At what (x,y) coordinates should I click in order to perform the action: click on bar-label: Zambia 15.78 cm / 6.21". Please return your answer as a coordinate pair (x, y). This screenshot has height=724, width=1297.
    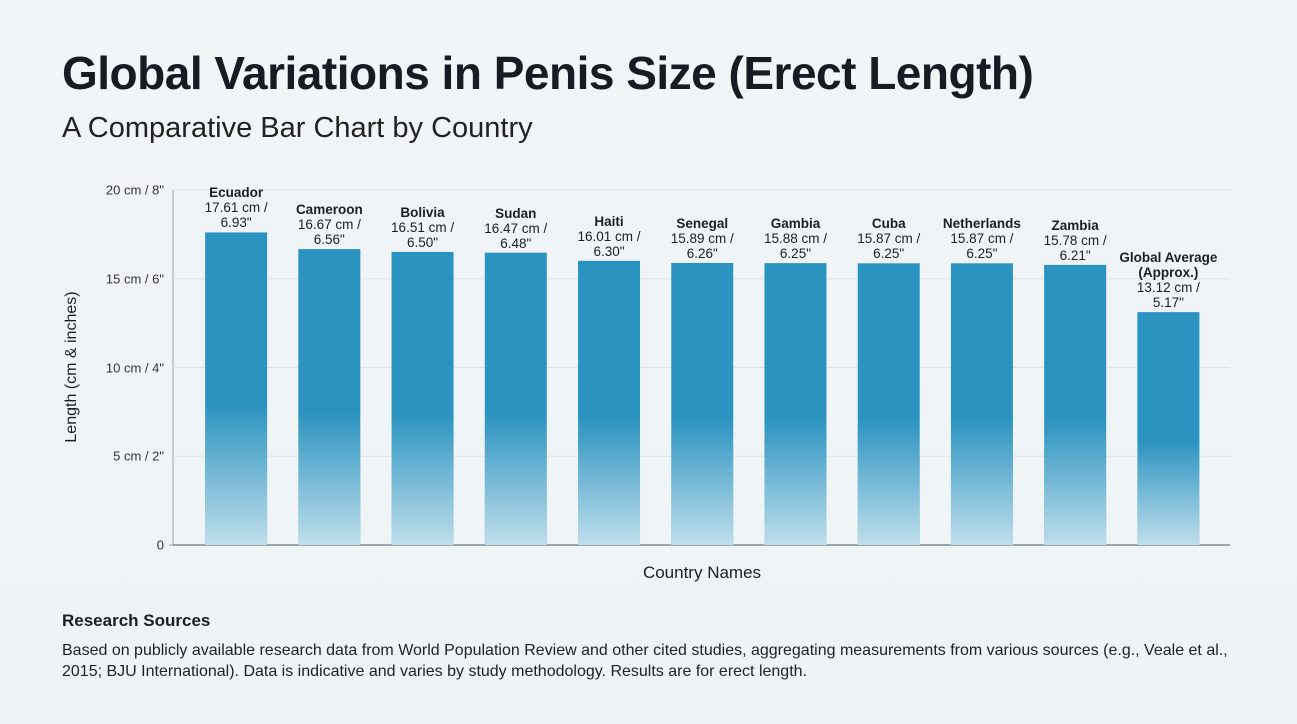
    Looking at the image, I should click on (1075, 240).